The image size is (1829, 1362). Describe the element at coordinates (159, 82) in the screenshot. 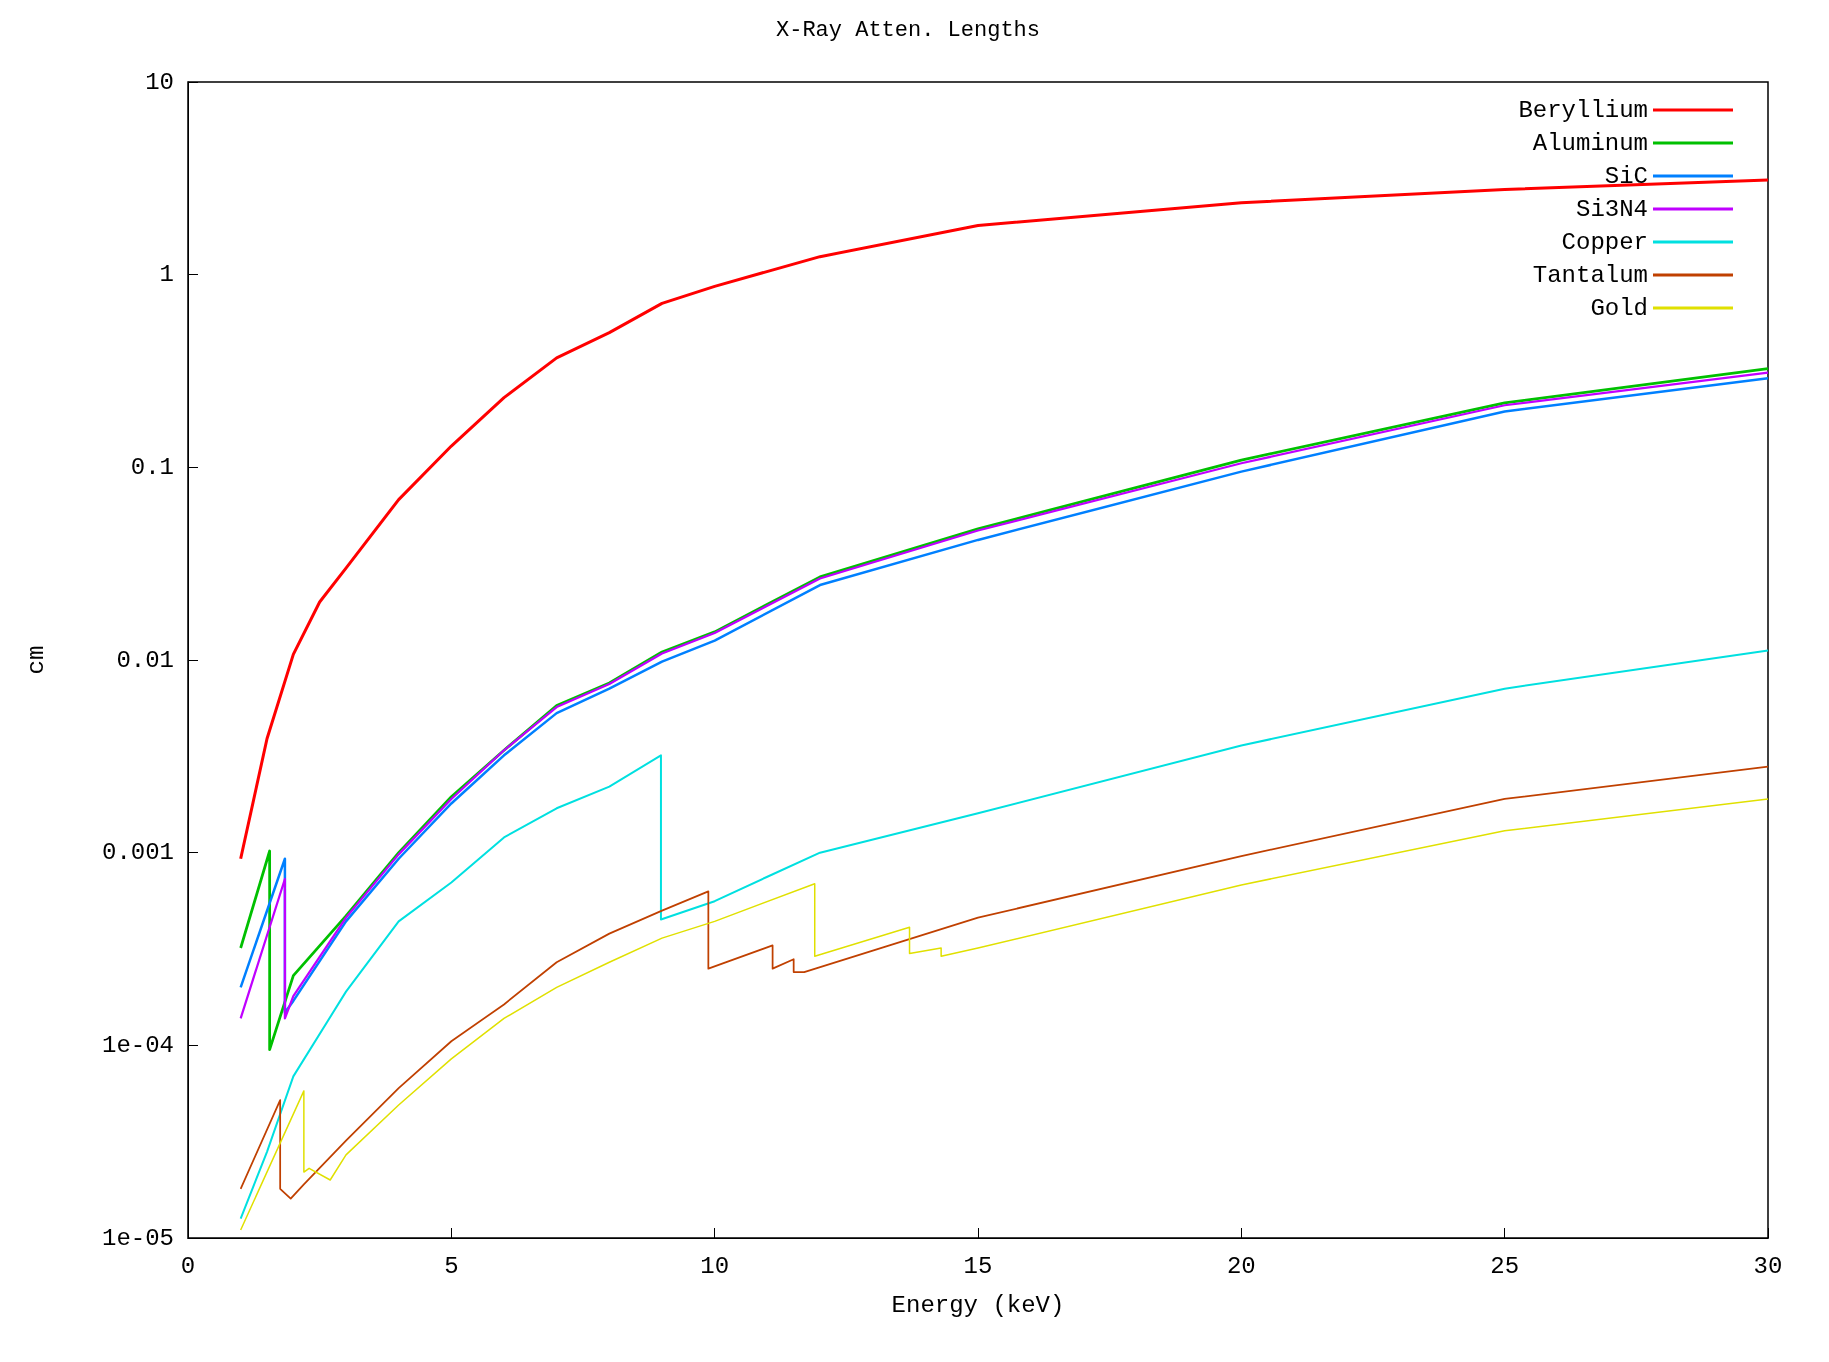

I see `y-tick-label: 10` at that location.